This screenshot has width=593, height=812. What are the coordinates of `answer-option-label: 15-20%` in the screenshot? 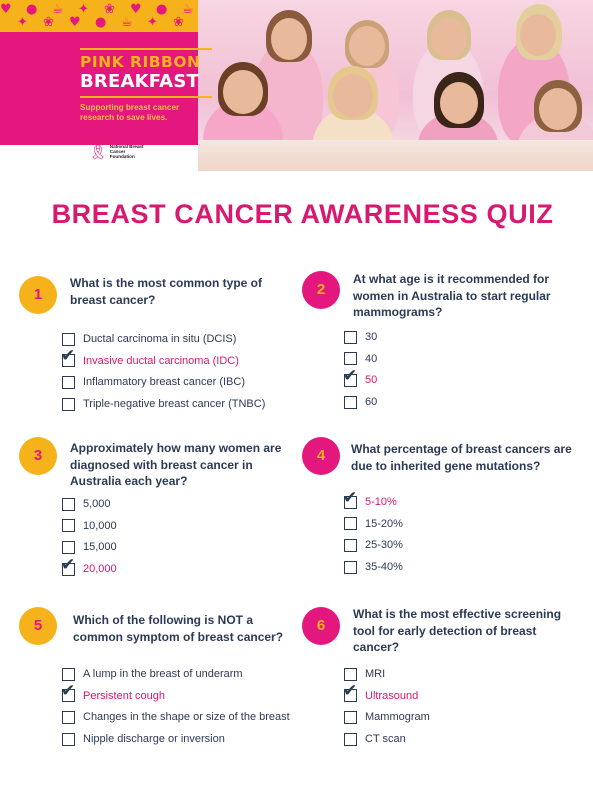 It's located at (384, 523).